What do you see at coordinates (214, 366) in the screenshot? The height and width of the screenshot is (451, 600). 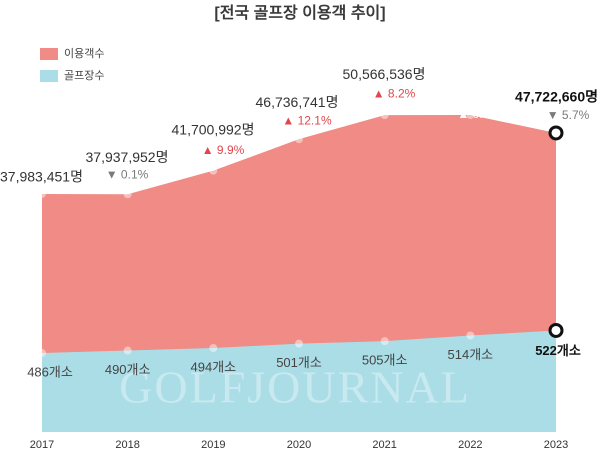 I see `value-label: 494개소` at bounding box center [214, 366].